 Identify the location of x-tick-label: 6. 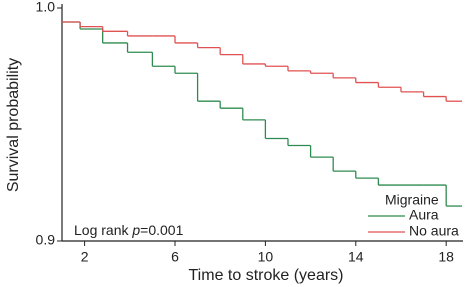
(175, 257).